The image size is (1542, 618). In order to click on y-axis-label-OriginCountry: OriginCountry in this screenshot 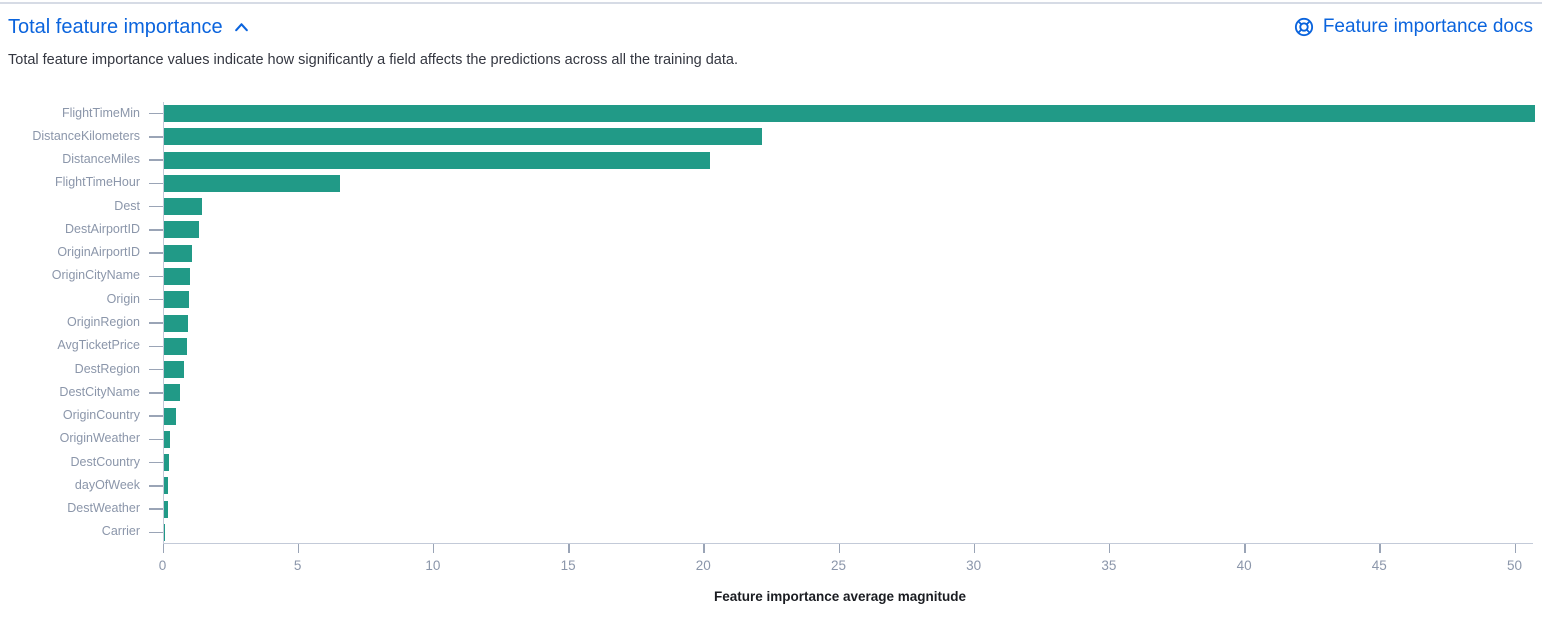, I will do `click(101, 415)`.